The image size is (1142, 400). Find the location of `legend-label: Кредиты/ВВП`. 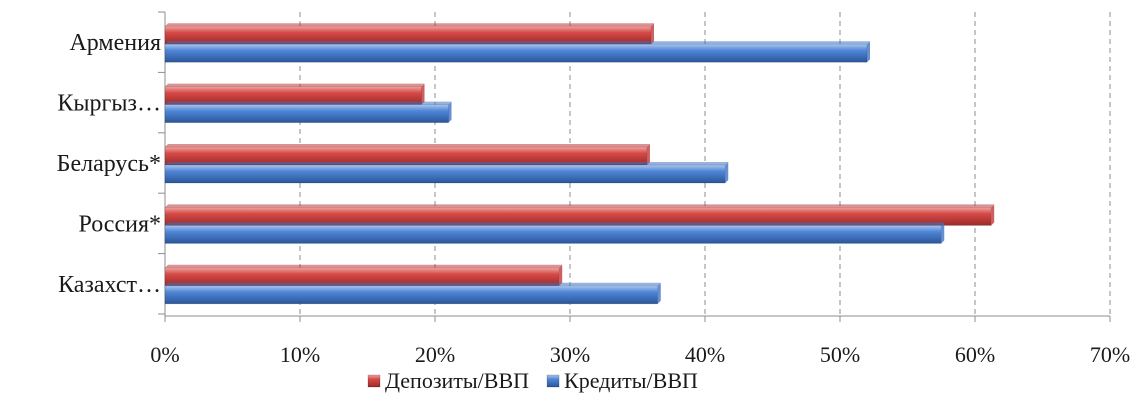

legend-label: Кредиты/ВВП is located at coordinates (631, 380).